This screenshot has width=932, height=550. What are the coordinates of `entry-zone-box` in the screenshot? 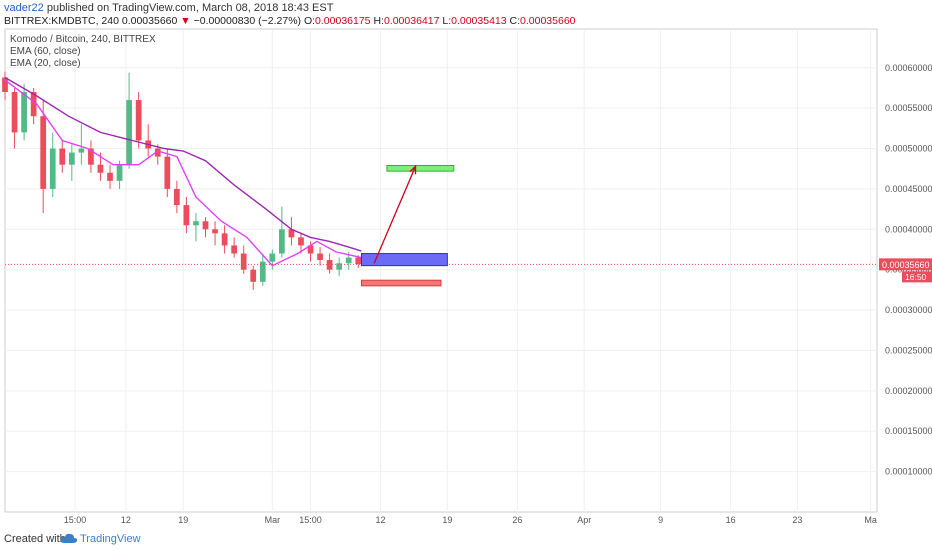 It's located at (404, 260).